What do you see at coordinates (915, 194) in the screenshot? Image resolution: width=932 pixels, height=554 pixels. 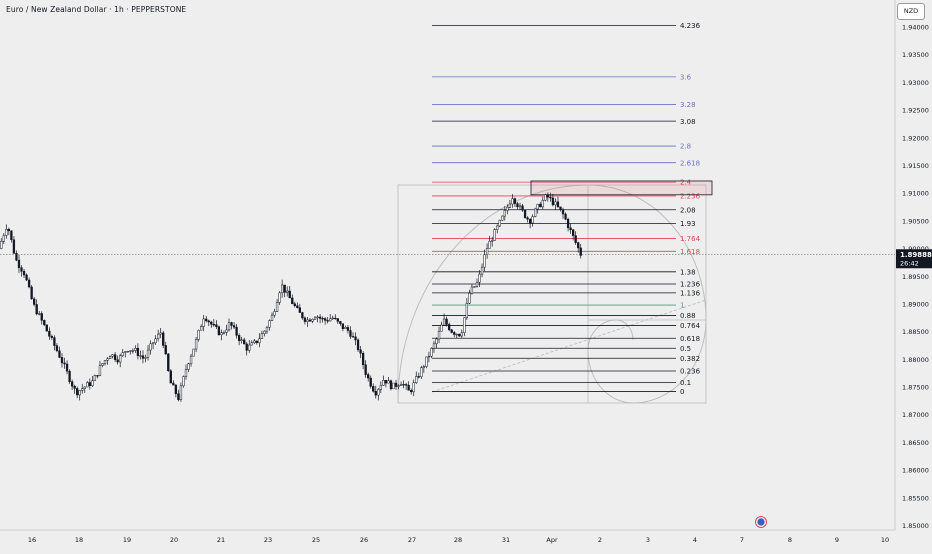 I see `price-tick-label: 1.91000` at bounding box center [915, 194].